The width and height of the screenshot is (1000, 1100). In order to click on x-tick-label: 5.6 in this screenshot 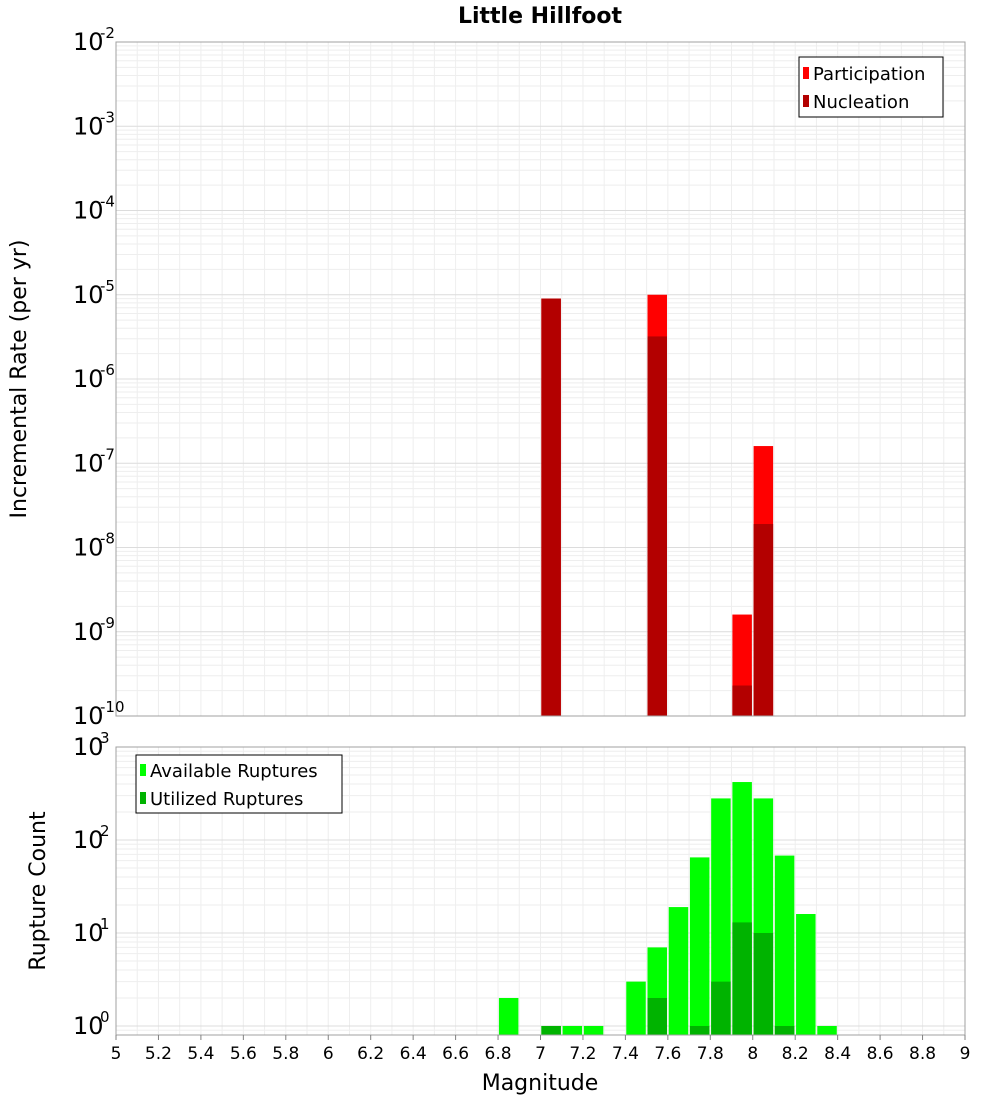, I will do `click(243, 1054)`.